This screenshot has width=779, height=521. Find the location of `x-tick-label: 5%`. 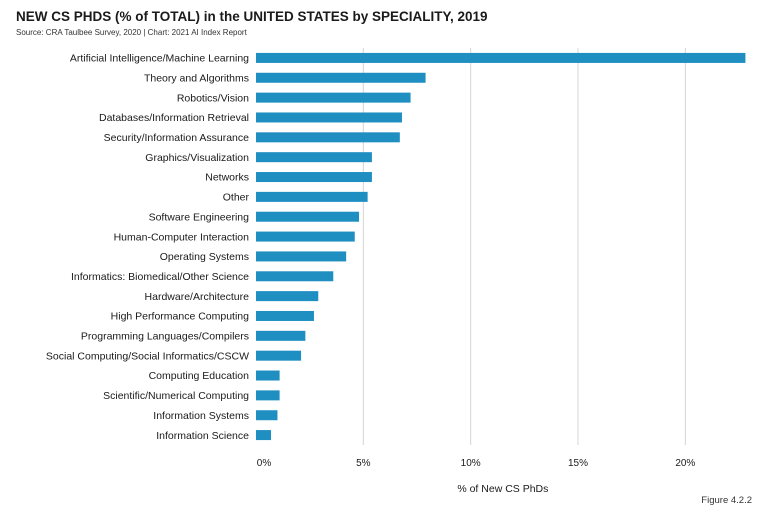

x-tick-label: 5% is located at coordinates (363, 463).